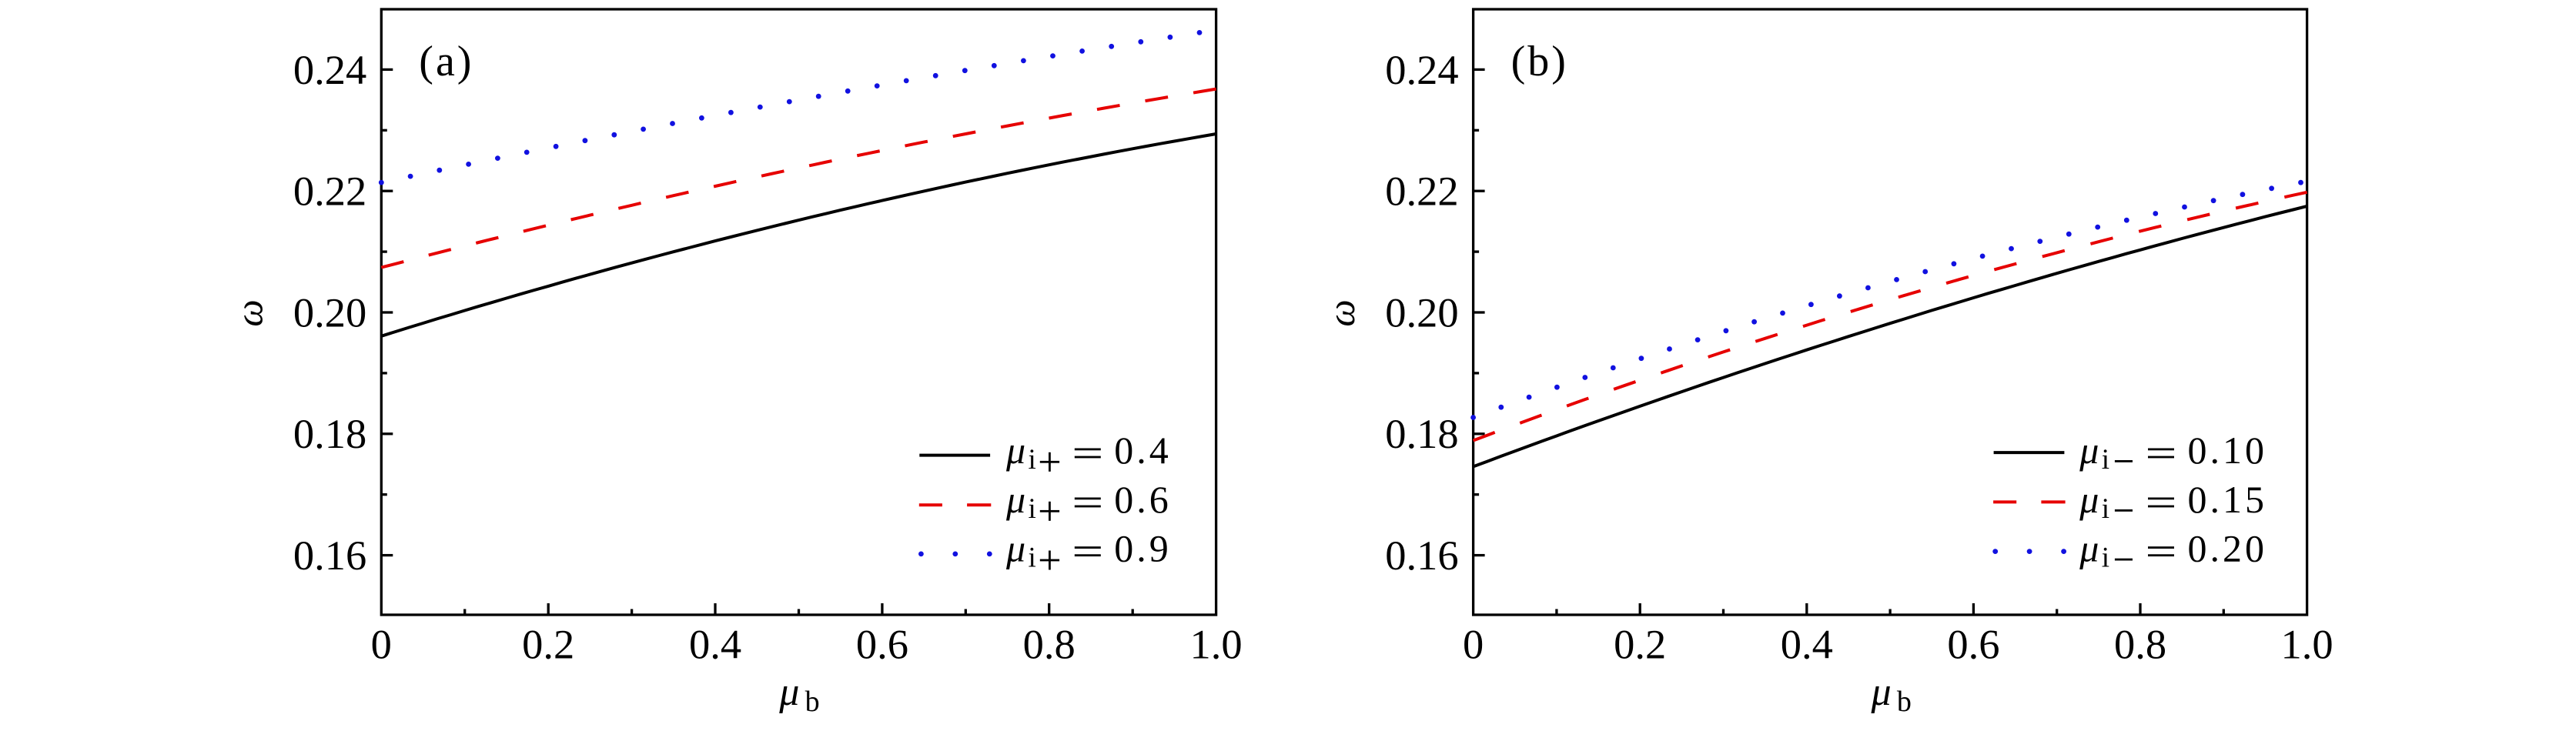  Describe the element at coordinates (1143, 548) in the screenshot. I see `svg-text: 0.9` at that location.